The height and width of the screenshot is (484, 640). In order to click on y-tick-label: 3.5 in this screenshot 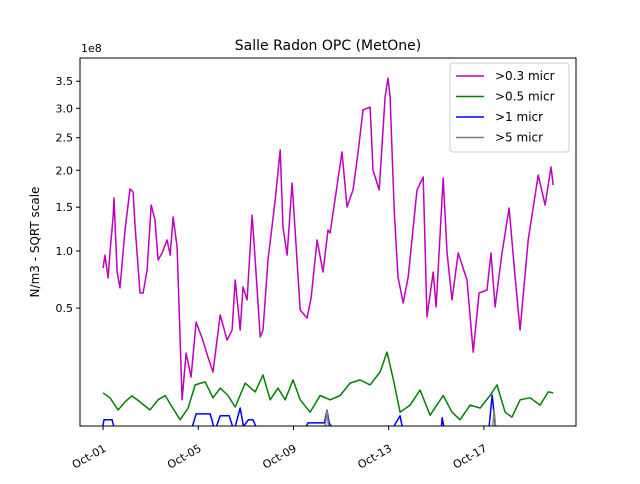, I will do `click(65, 81)`.